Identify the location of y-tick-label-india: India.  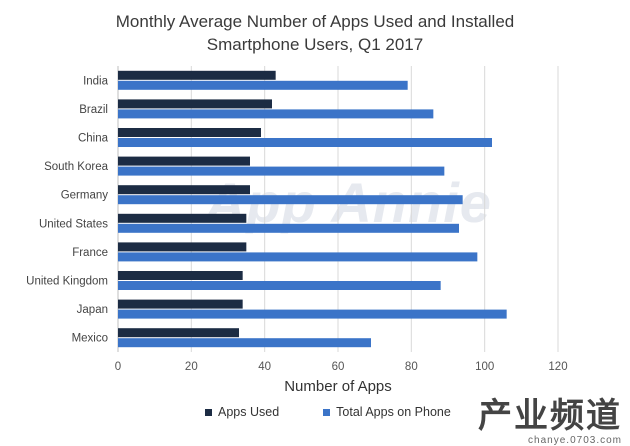
(96, 81).